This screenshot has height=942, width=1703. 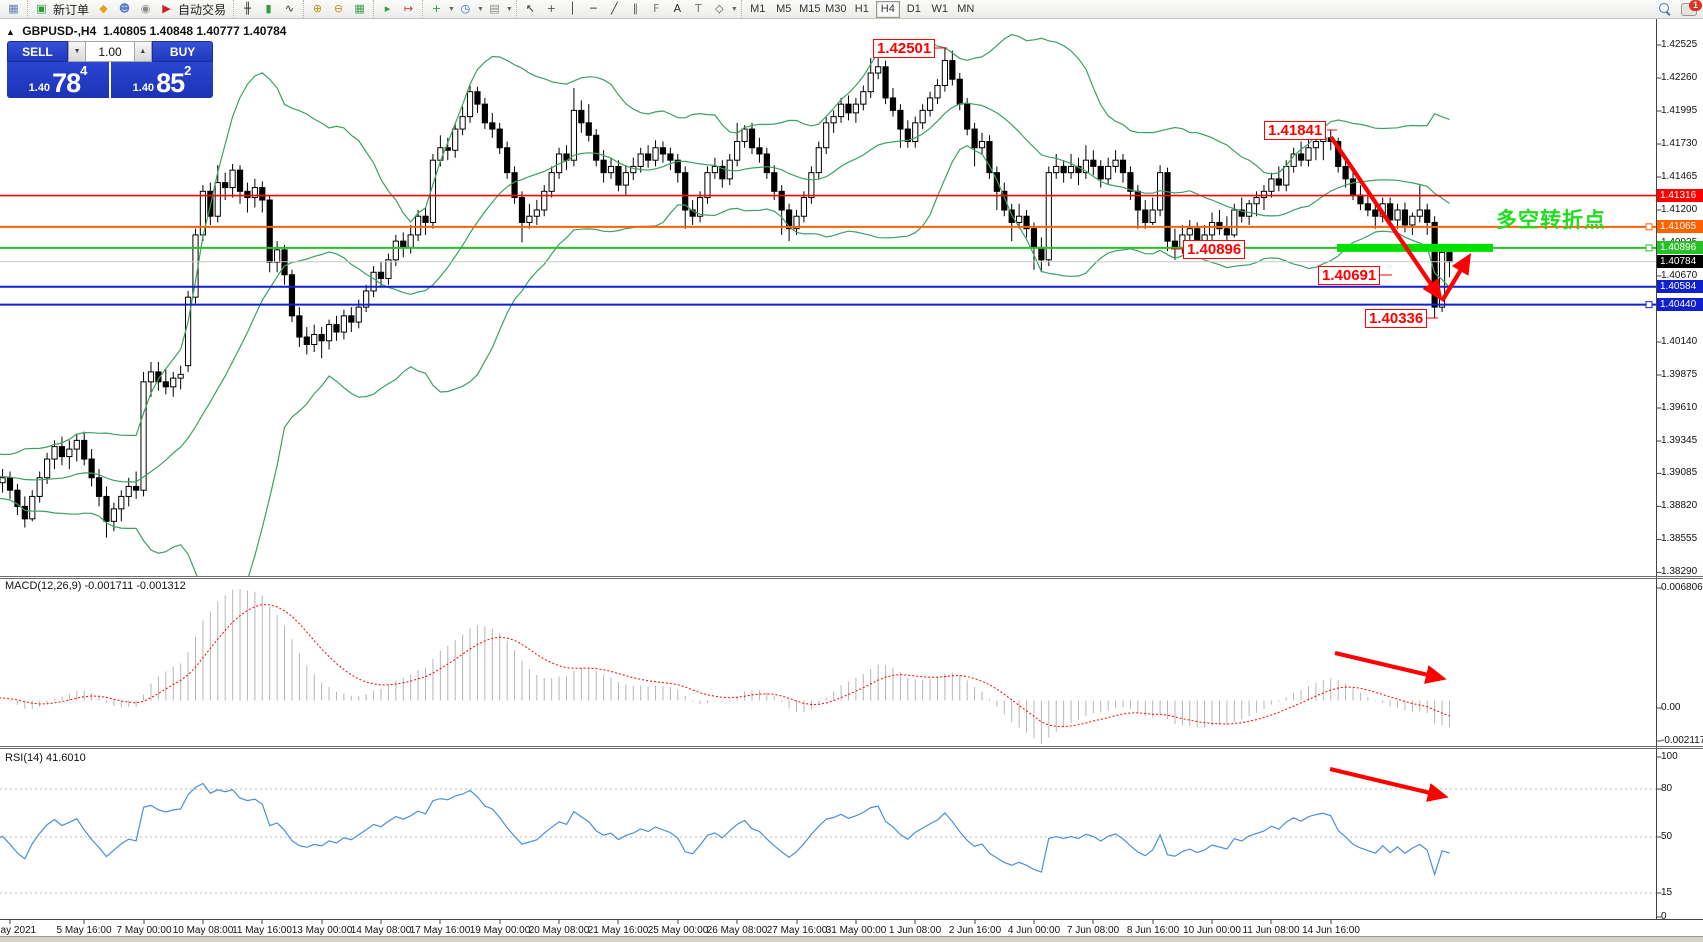 I want to click on timeframe-M1: M1, so click(x=758, y=9).